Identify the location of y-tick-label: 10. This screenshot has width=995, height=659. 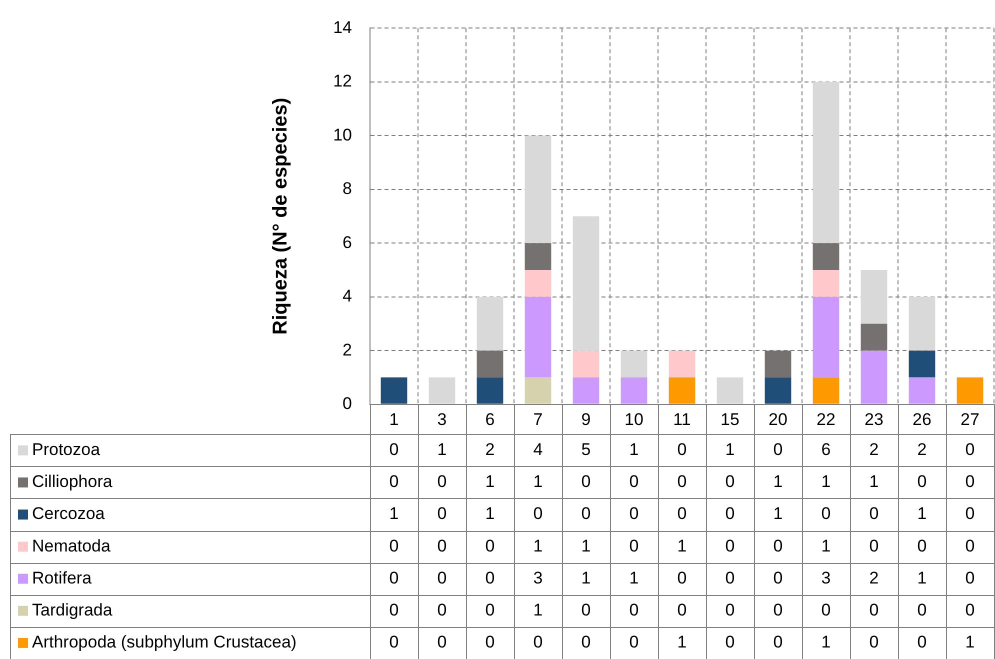
(342, 134).